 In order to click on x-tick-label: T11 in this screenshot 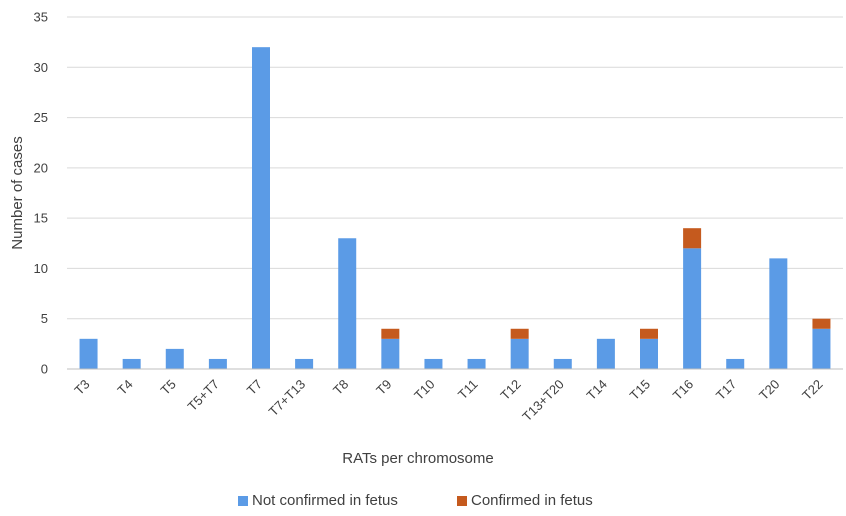, I will do `click(468, 390)`.